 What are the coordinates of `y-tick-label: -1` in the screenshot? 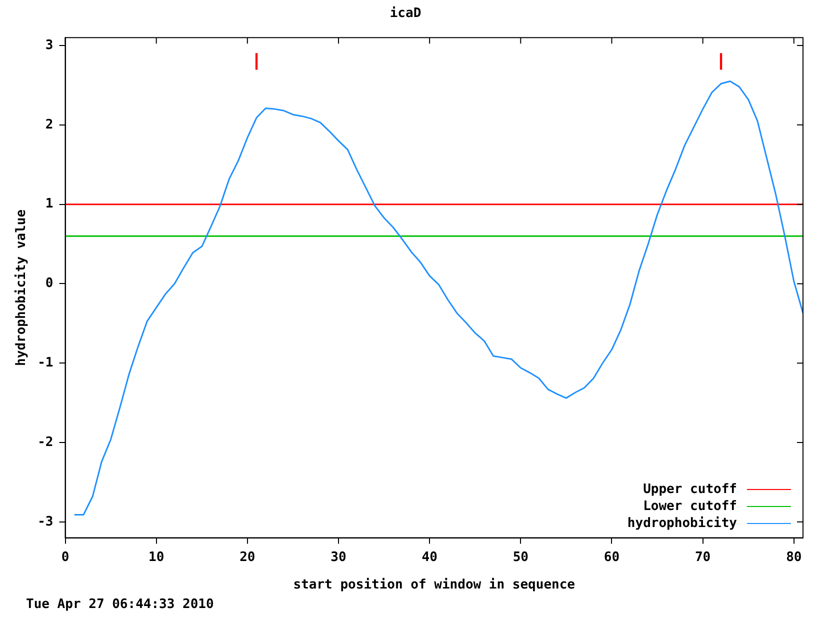 It's located at (46, 363).